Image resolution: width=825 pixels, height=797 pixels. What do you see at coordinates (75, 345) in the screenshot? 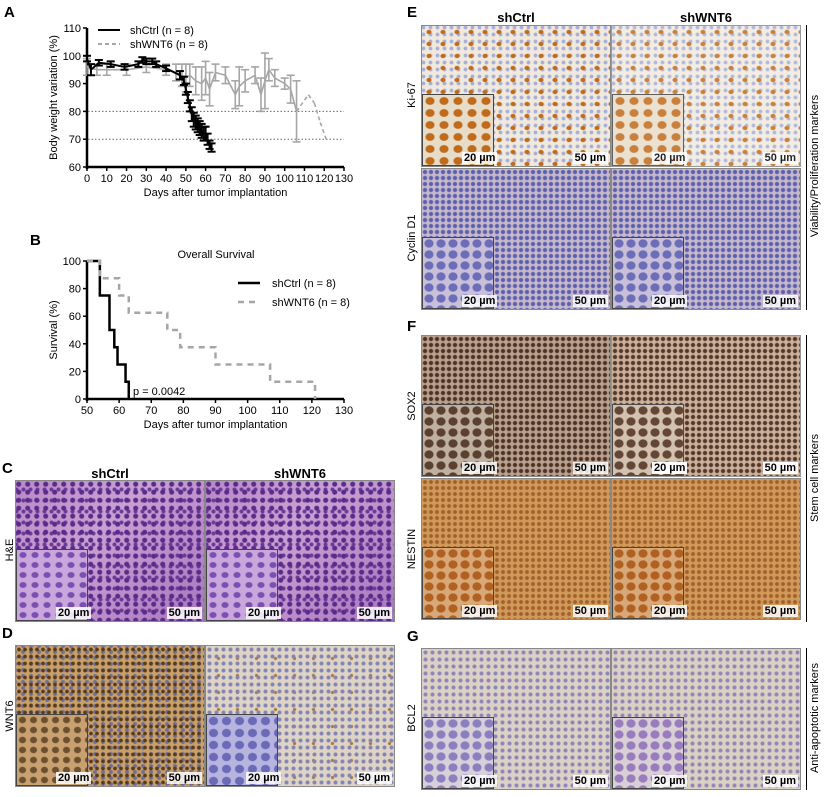
I see `y-tick-label: 40` at bounding box center [75, 345].